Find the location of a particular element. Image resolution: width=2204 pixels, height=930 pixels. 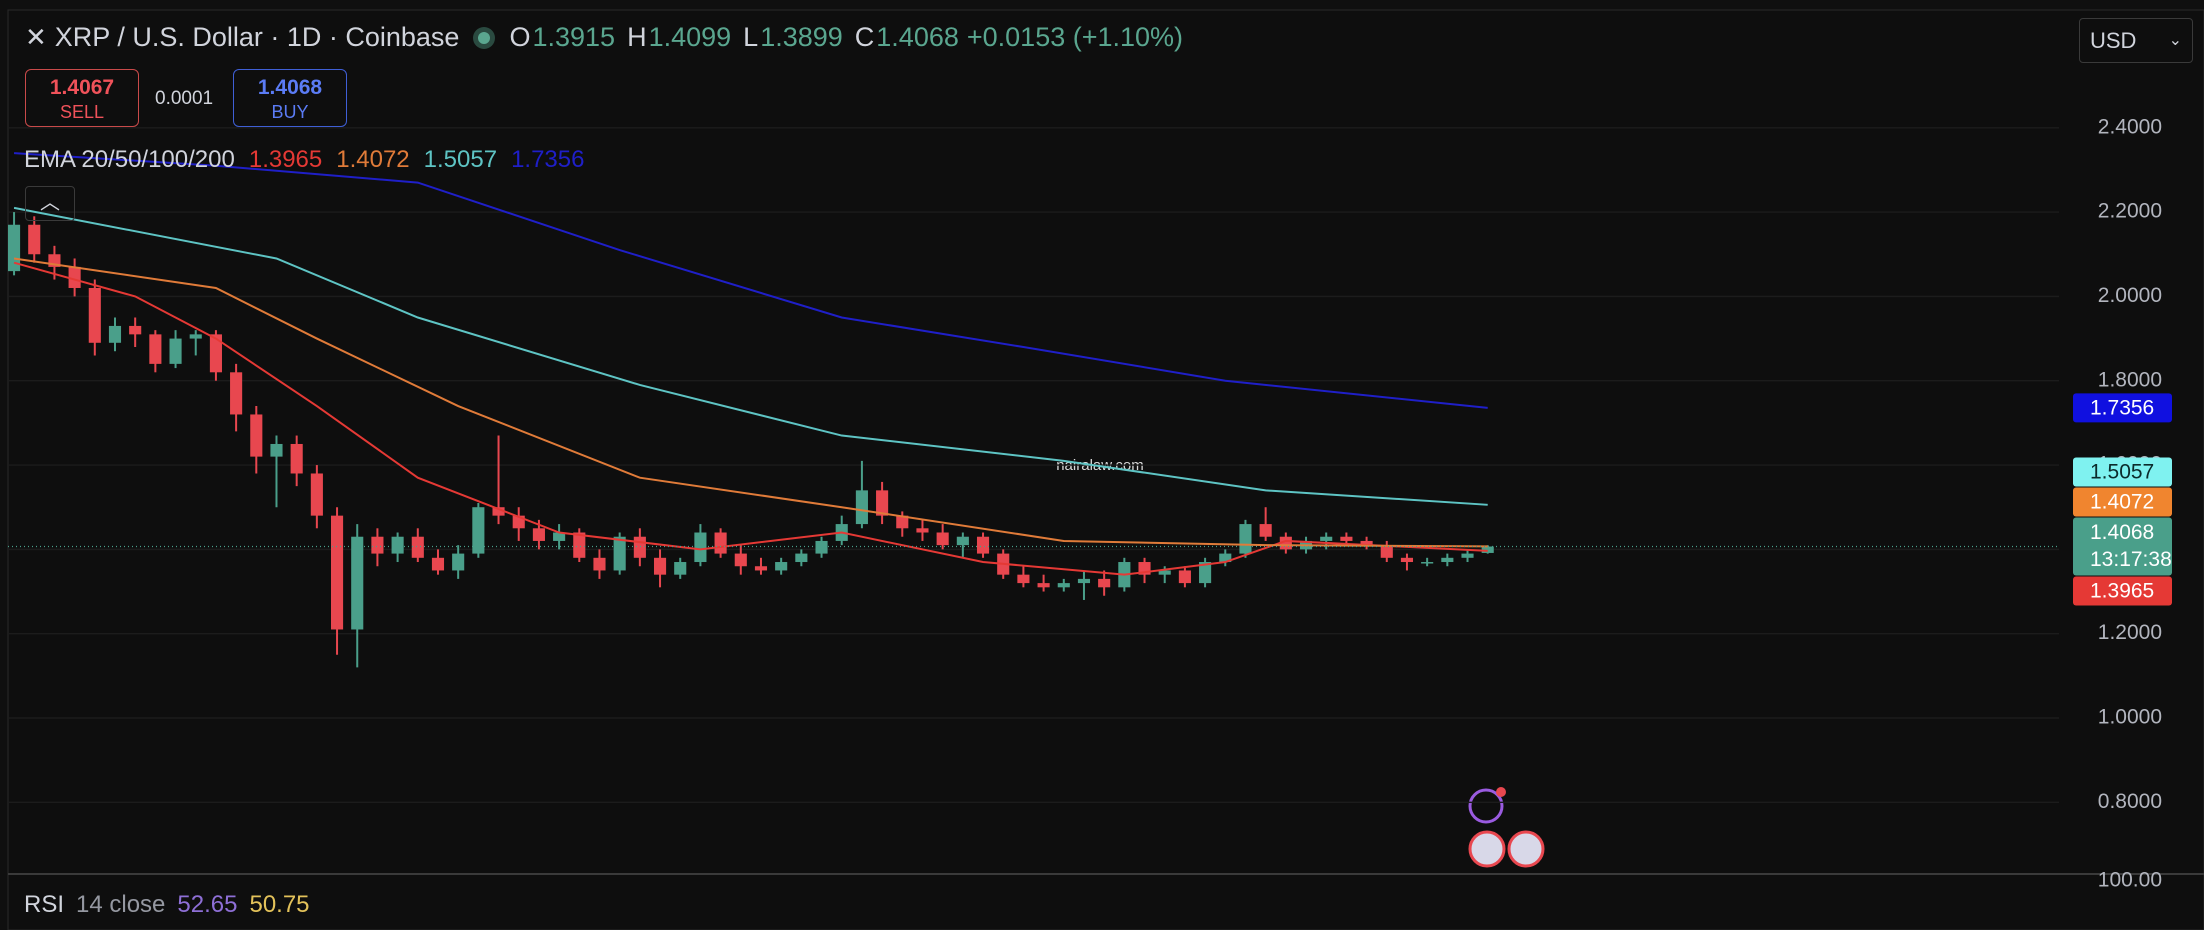

close-icon: ✕ is located at coordinates (36, 37).